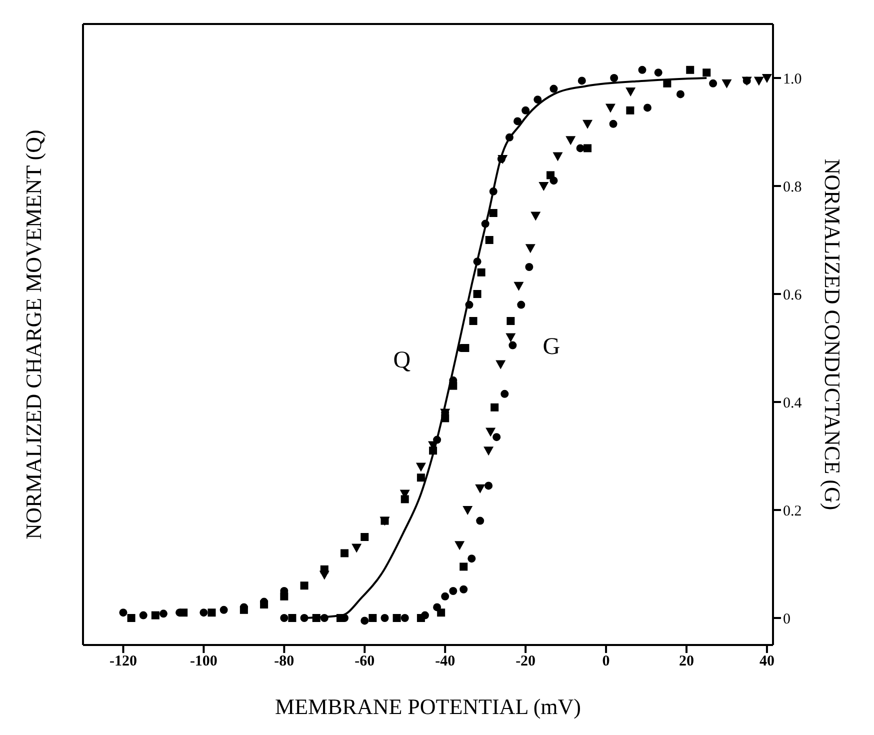 The width and height of the screenshot is (874, 735). I want to click on y-tick-label: 0.2, so click(792, 511).